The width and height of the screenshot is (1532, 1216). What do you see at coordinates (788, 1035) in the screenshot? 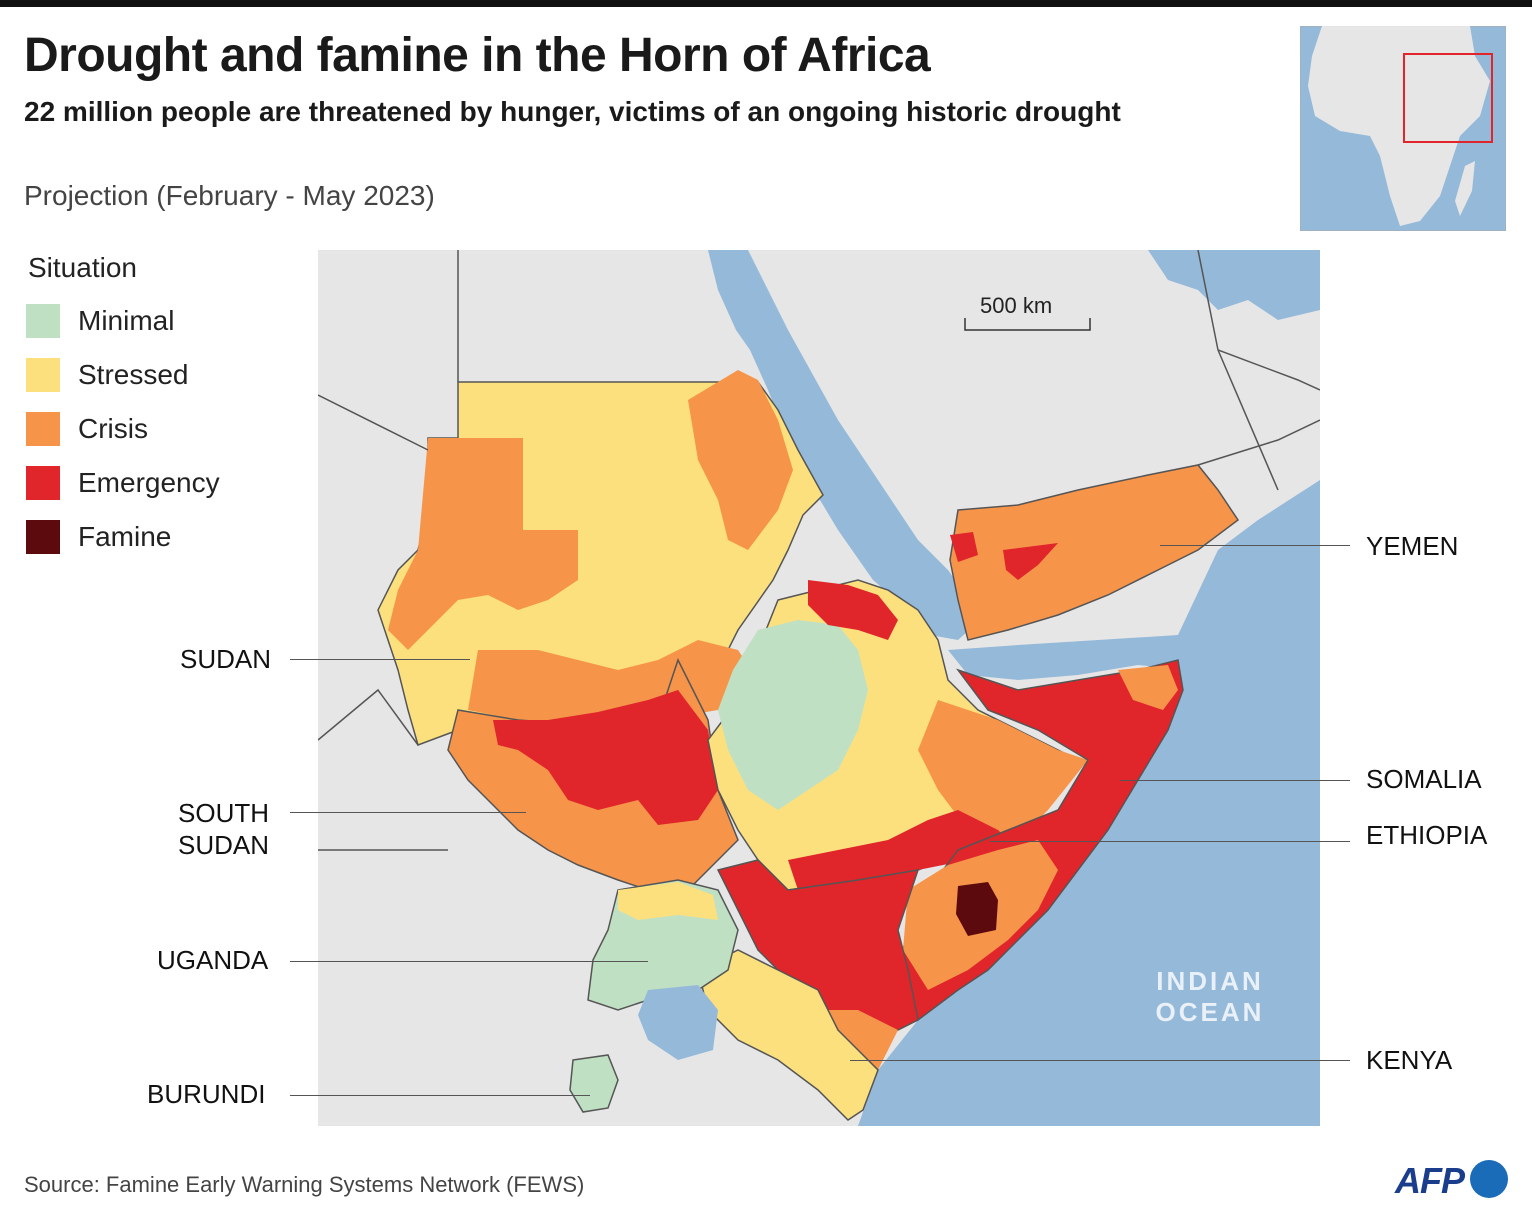
I see `kenya-stressed` at bounding box center [788, 1035].